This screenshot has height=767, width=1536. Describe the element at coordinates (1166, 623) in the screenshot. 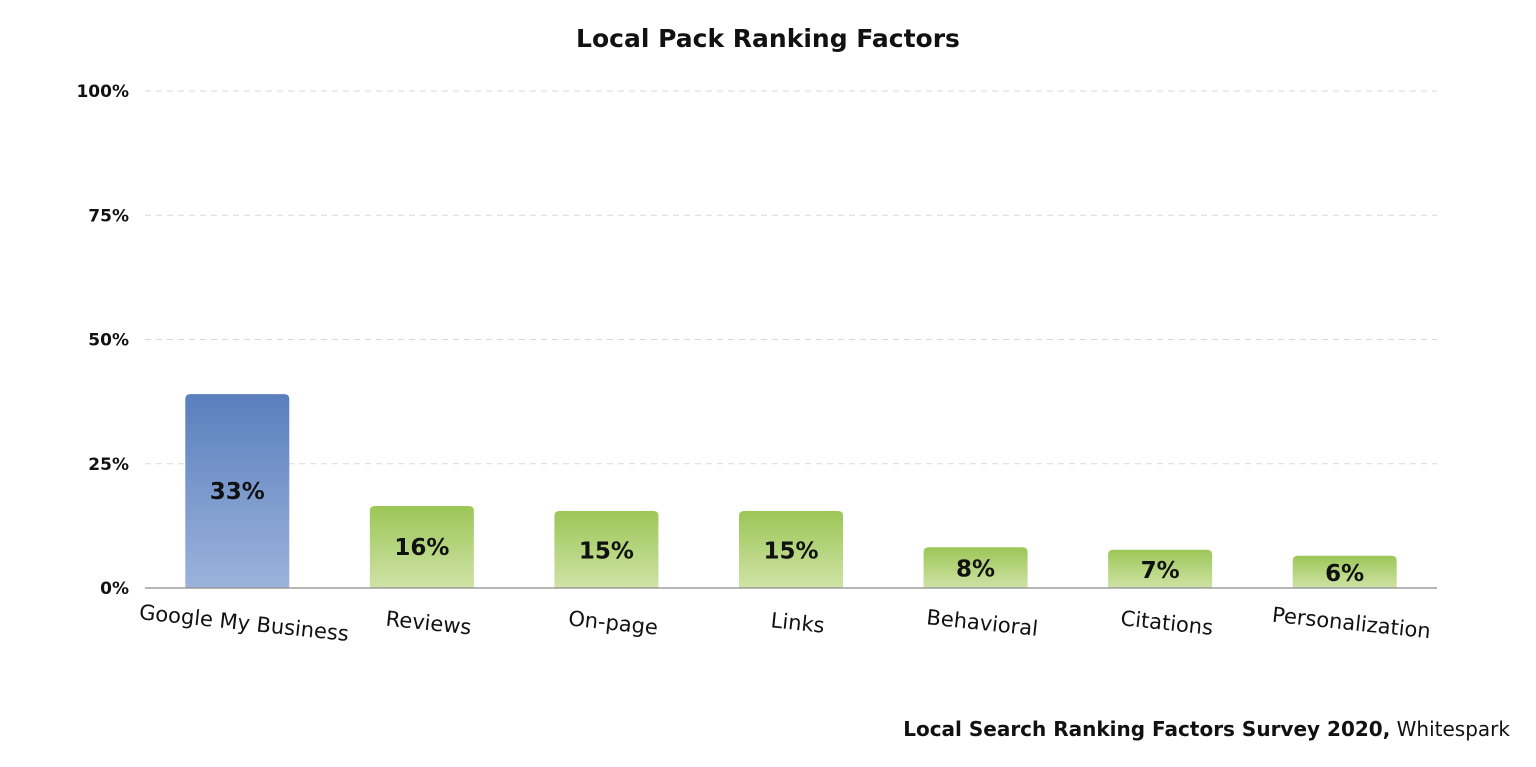

I see `category-label: Citations` at that location.